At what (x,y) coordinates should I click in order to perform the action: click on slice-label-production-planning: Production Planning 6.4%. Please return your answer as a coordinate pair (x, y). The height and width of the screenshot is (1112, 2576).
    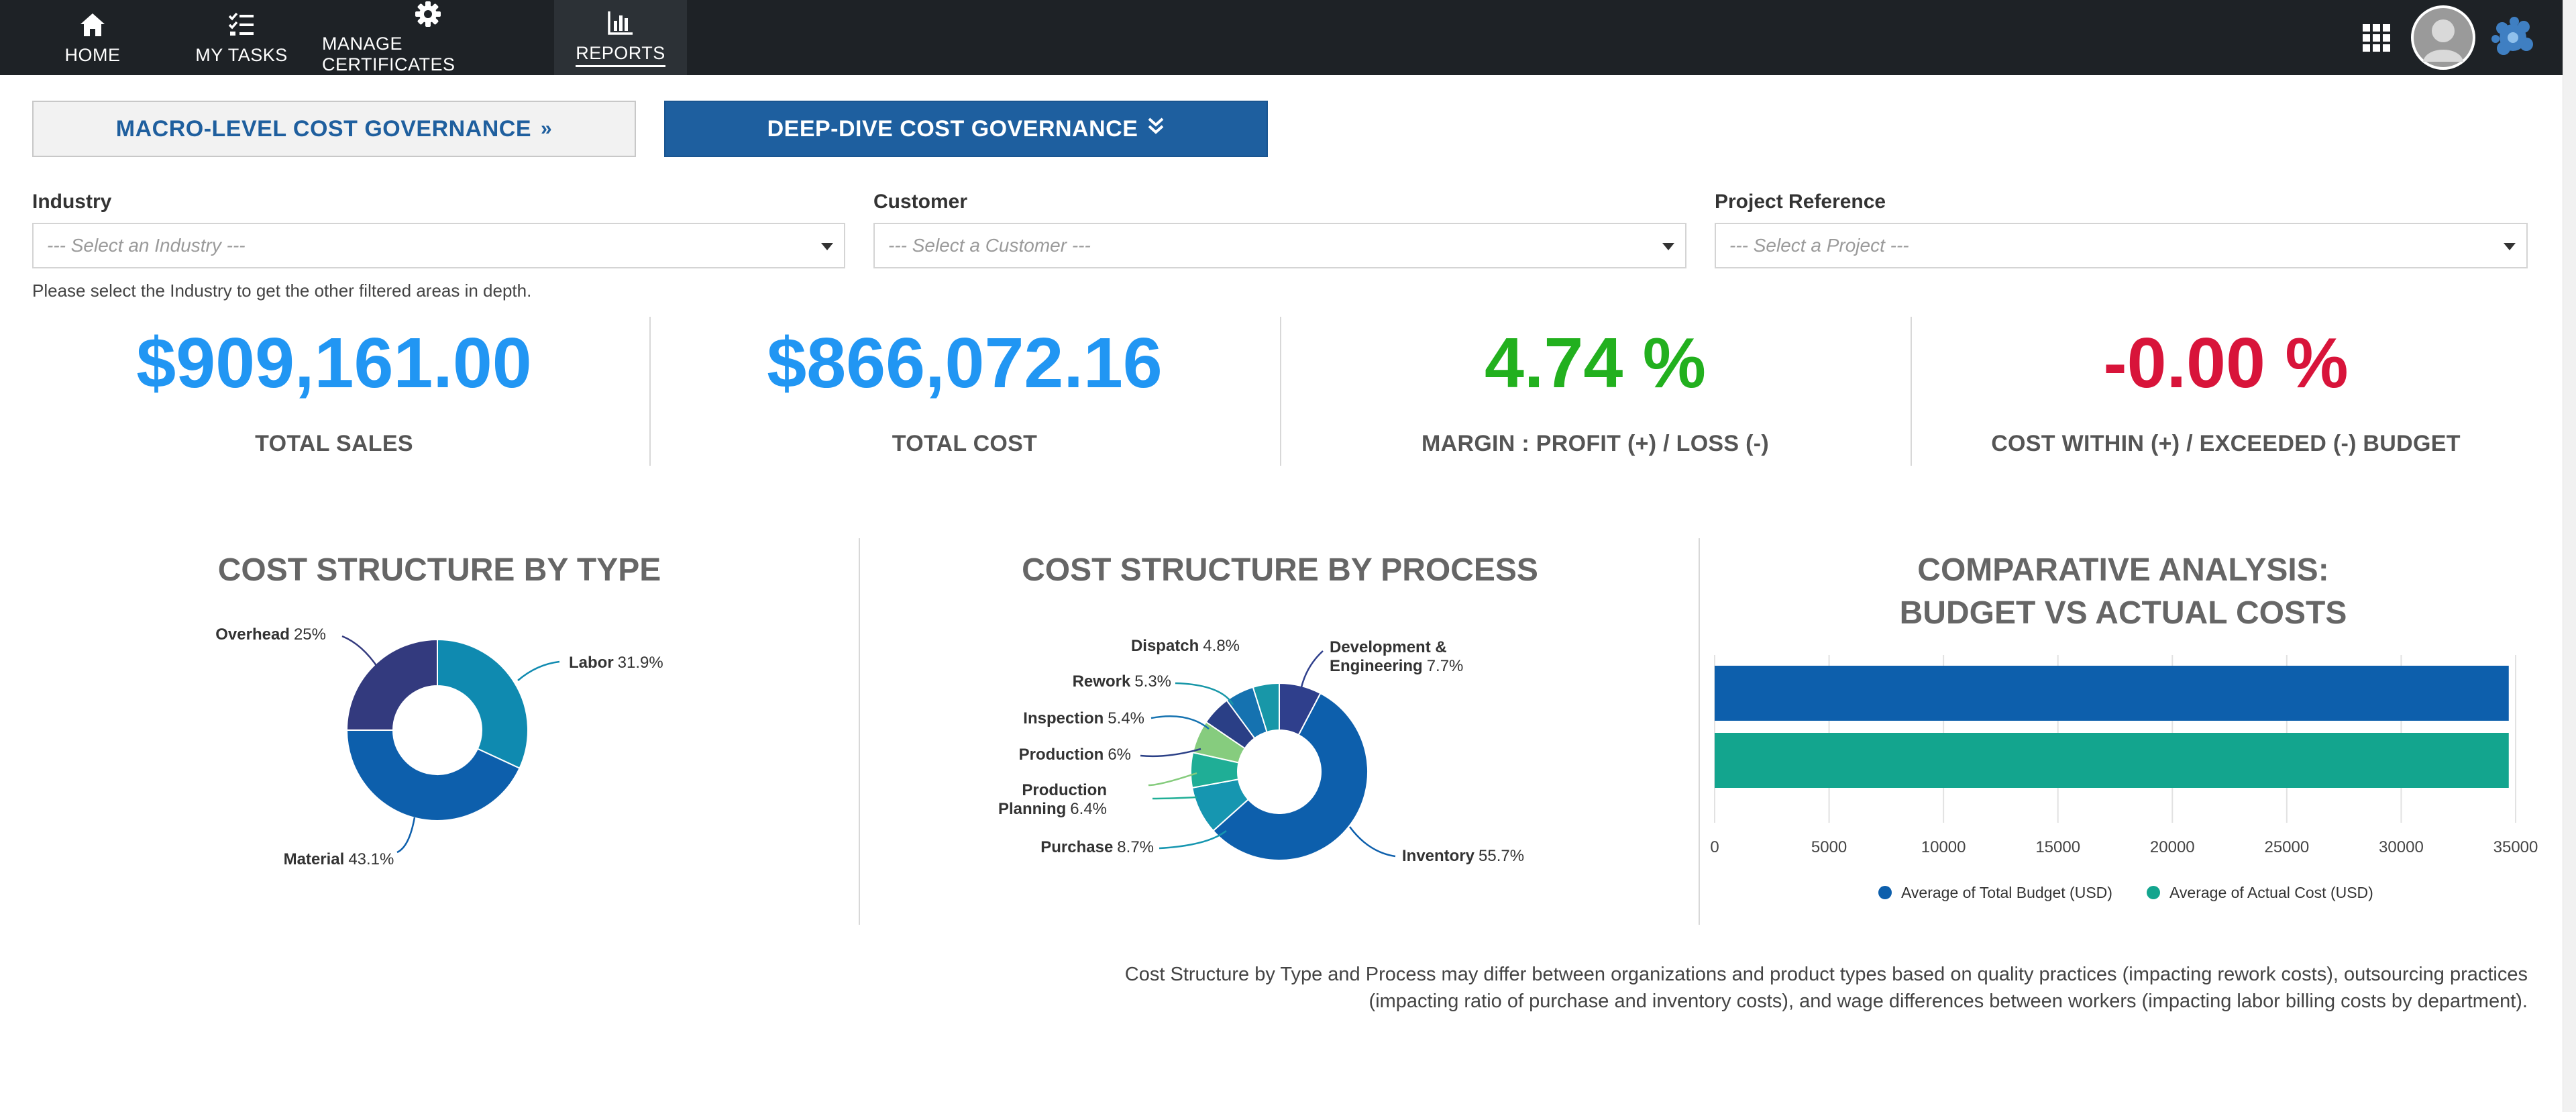
    Looking at the image, I should click on (1052, 799).